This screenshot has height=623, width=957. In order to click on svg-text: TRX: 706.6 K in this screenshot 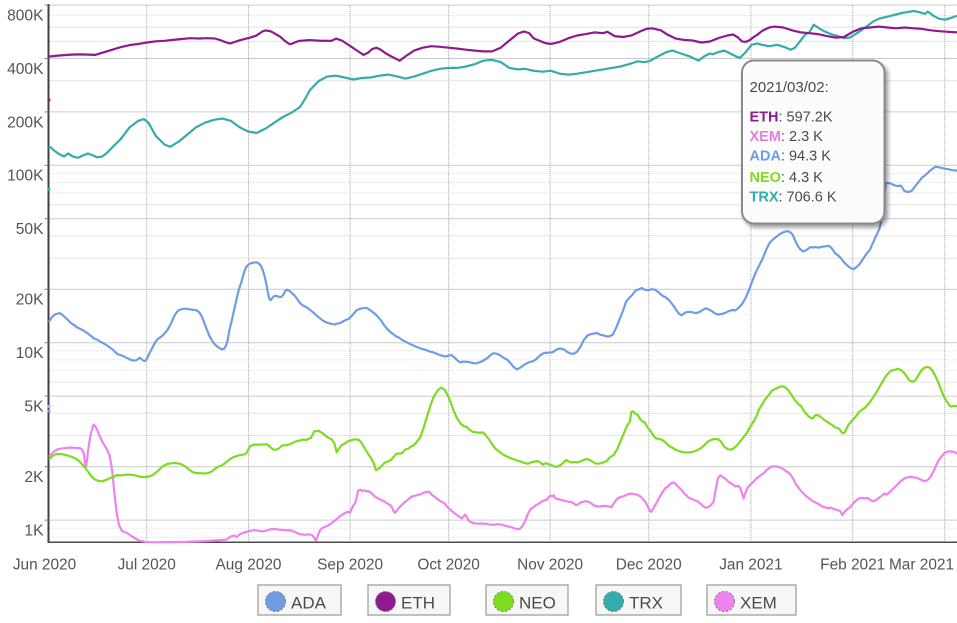, I will do `click(793, 198)`.